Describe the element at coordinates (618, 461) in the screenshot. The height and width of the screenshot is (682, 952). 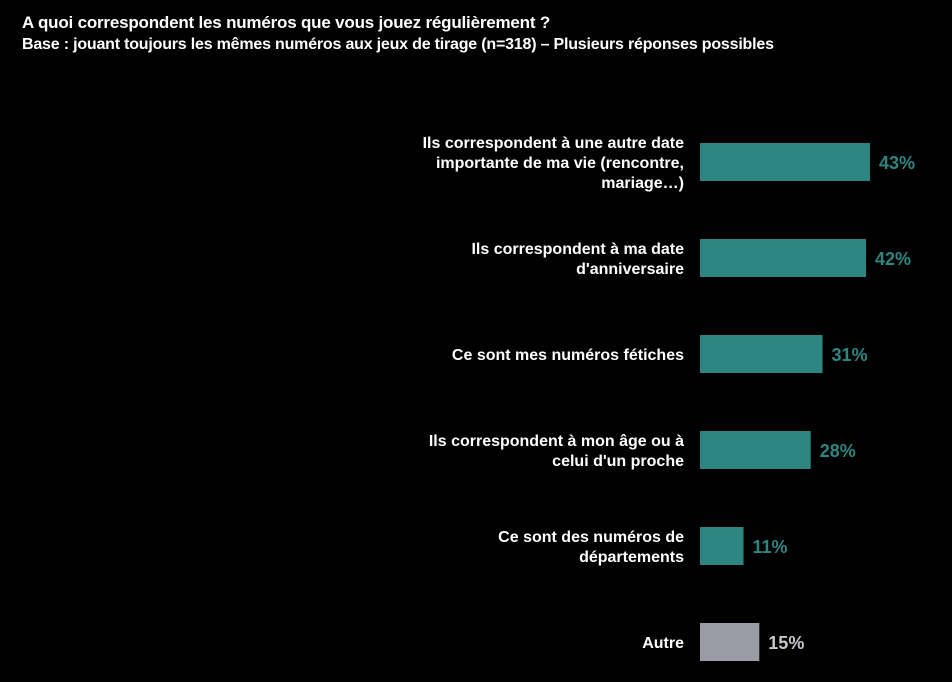
I see `category-label-line: celui d'un proche` at that location.